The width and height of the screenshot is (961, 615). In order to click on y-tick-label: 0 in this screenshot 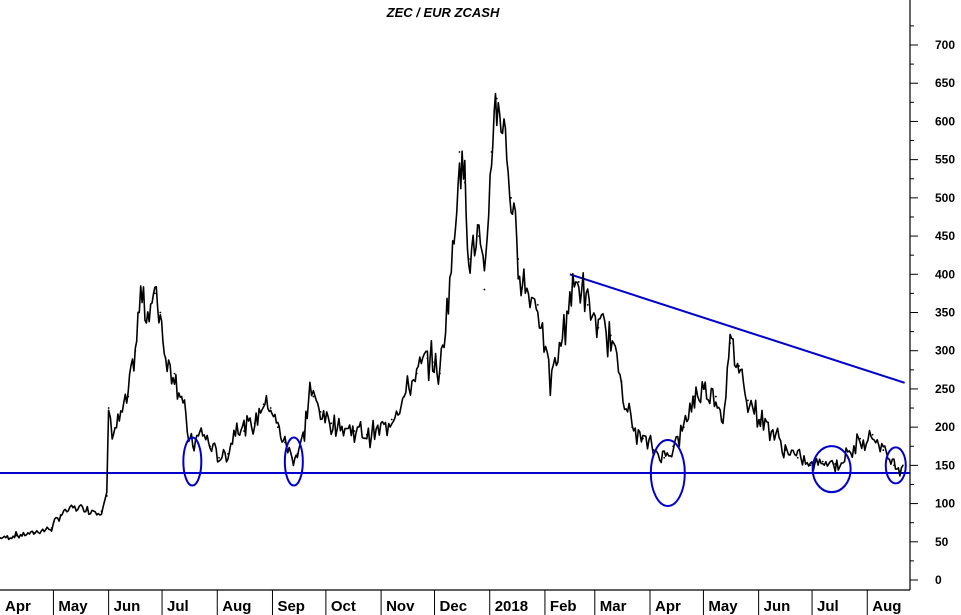, I will do `click(938, 580)`.